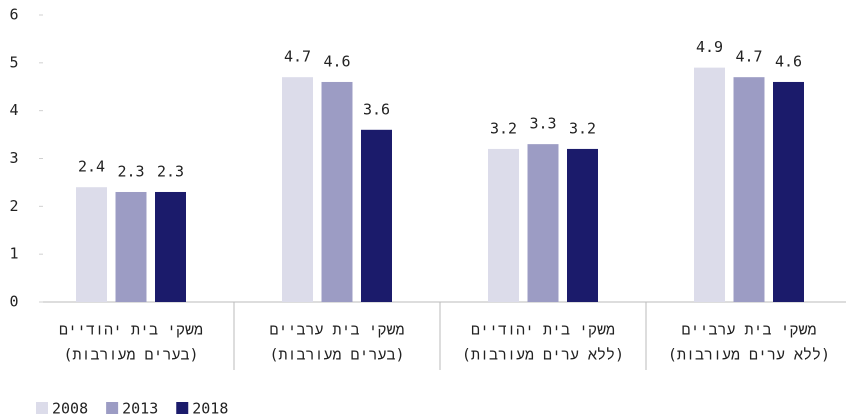 This screenshot has width=846, height=417. Describe the element at coordinates (13, 158) in the screenshot. I see `y-tick-label: 3` at that location.